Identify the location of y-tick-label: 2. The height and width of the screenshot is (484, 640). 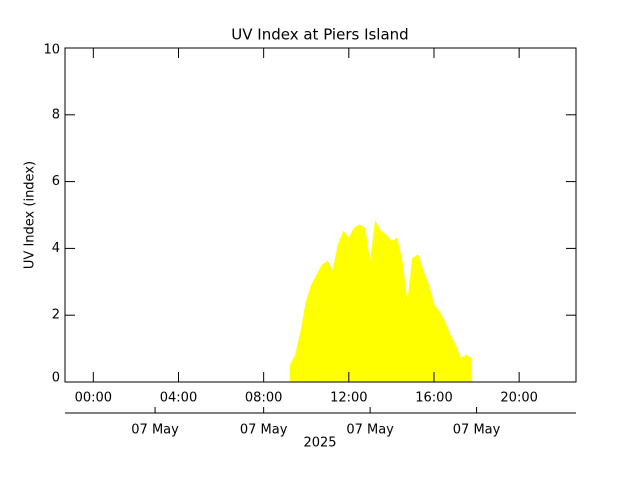
(56, 315).